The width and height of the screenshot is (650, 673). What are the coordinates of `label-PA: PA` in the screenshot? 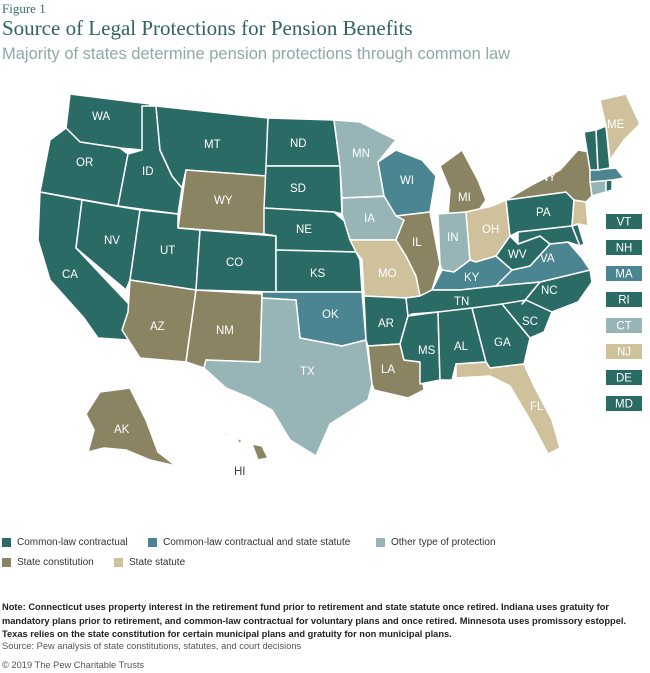 It's located at (543, 213).